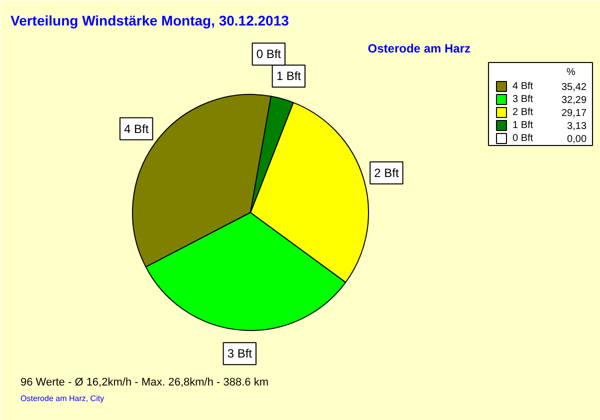  I want to click on slice-label: 1 Bft, so click(289, 76).